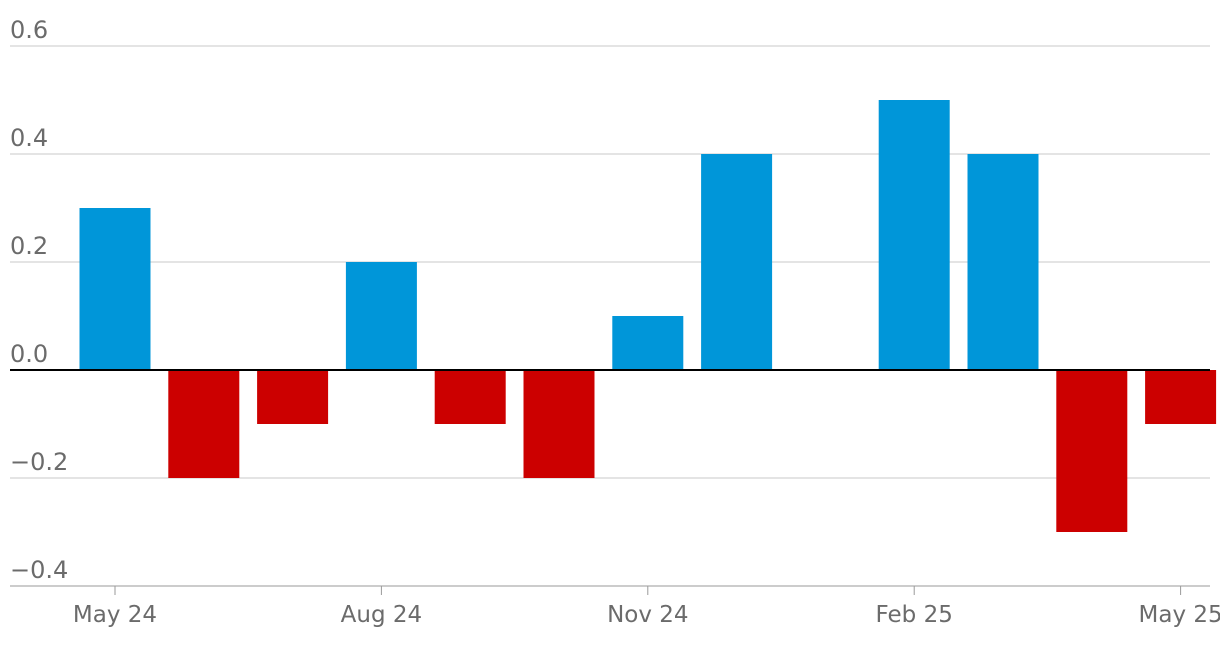 The height and width of the screenshot is (650, 1220). Describe the element at coordinates (39, 570) in the screenshot. I see `y-tick-label: −0.4` at that location.